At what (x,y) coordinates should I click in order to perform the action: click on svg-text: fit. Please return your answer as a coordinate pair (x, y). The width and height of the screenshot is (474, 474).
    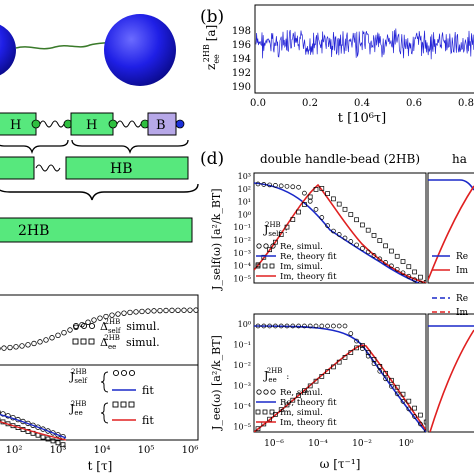
    Looking at the image, I should click on (148, 390).